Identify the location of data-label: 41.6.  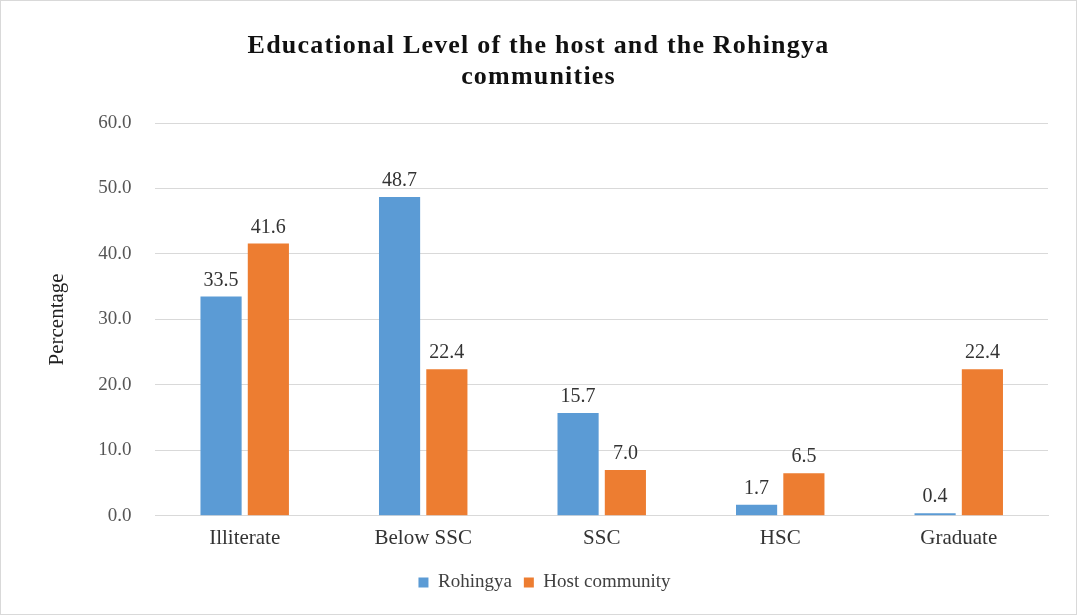
(268, 225).